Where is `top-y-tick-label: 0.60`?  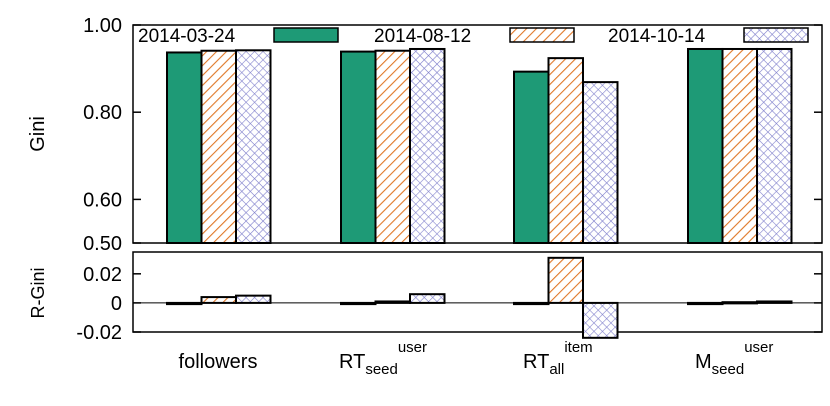 top-y-tick-label: 0.60 is located at coordinates (102, 200).